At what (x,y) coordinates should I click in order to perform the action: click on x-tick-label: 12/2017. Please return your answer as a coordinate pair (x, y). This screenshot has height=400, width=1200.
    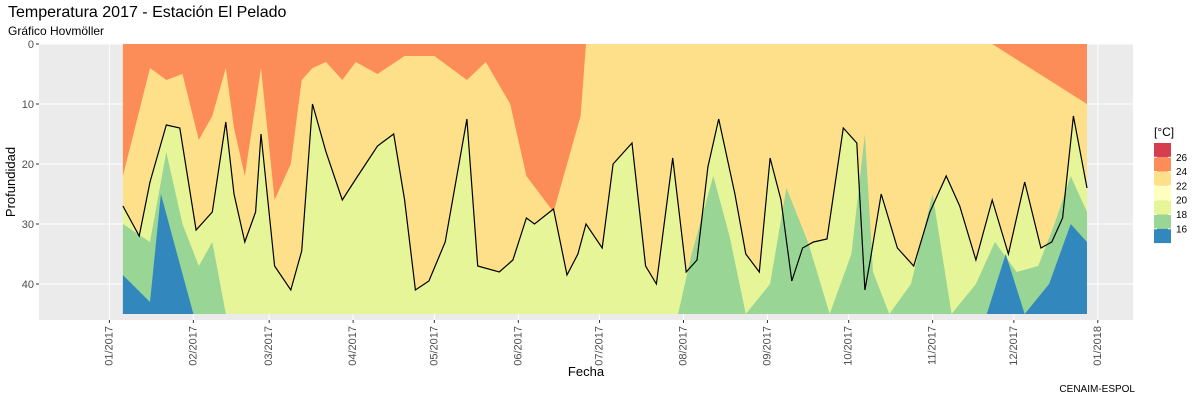
    Looking at the image, I should click on (1014, 346).